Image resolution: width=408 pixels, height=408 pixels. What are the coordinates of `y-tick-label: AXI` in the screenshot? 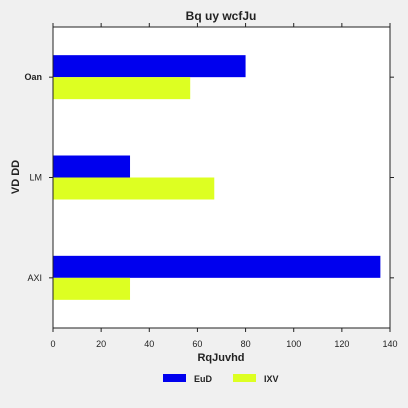 It's located at (34, 278).